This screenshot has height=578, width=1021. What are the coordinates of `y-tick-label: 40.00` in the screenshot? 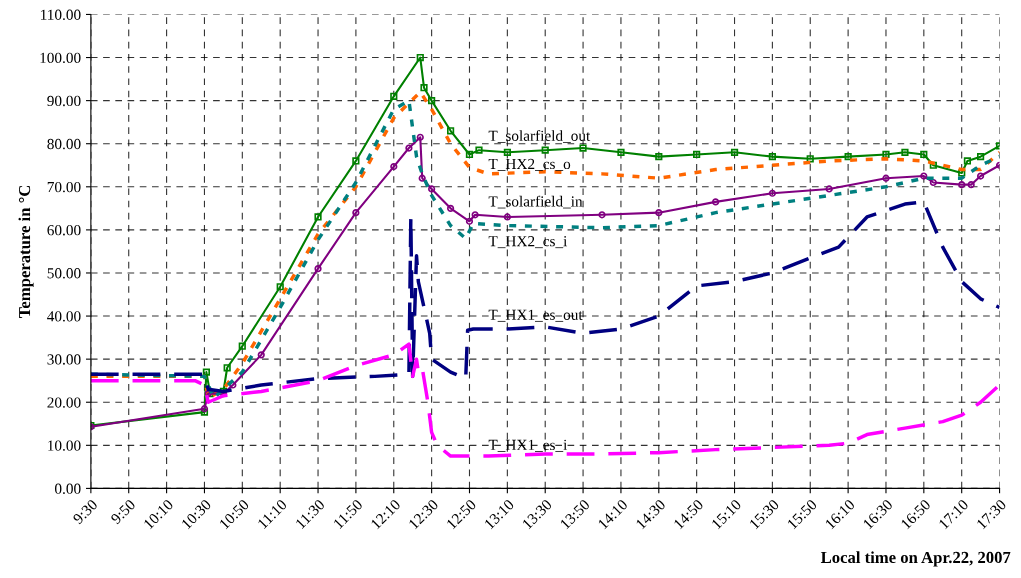 It's located at (64, 316).